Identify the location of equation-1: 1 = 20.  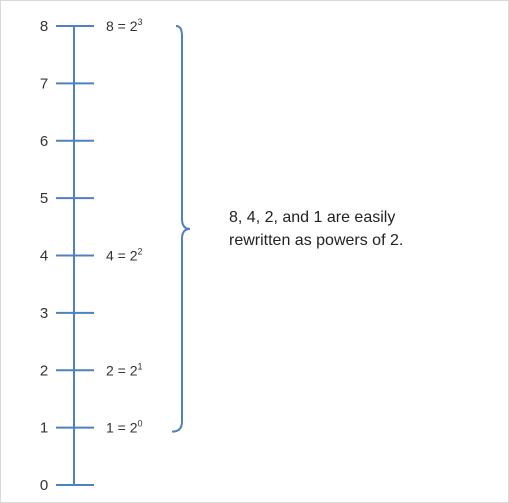
(124, 427).